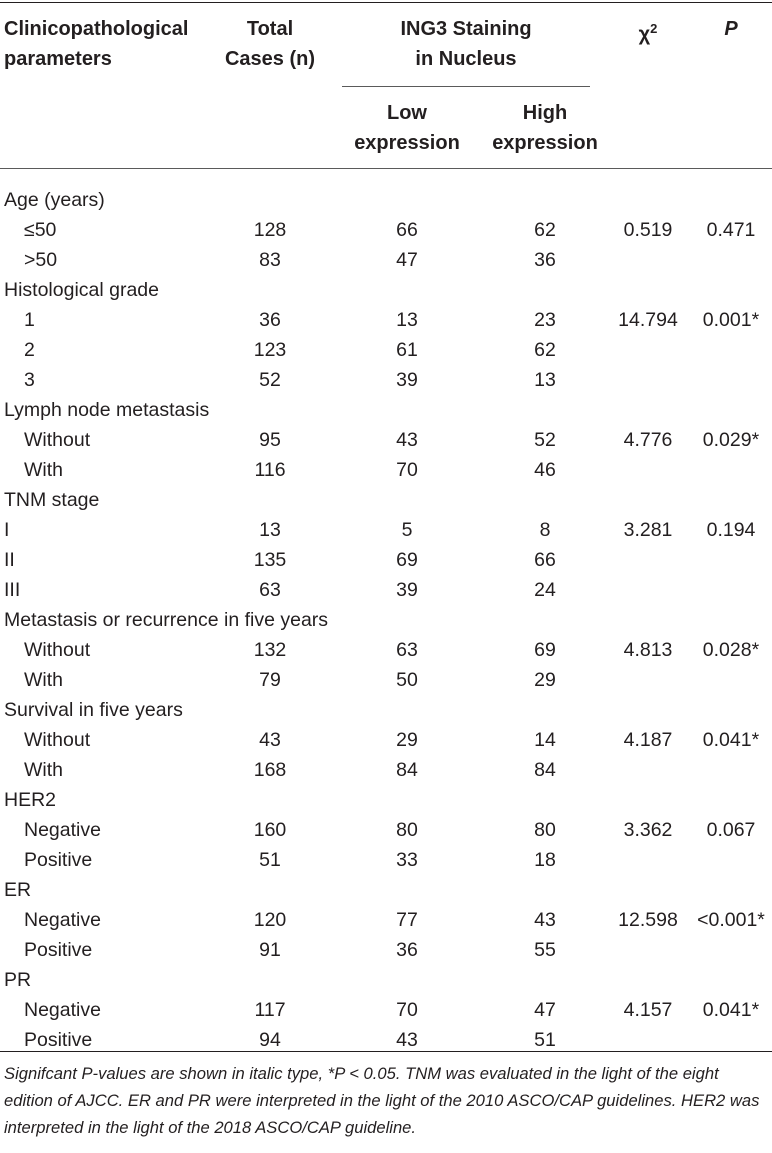 This screenshot has height=1153, width=772. I want to click on top-rule, so click(386, 2).